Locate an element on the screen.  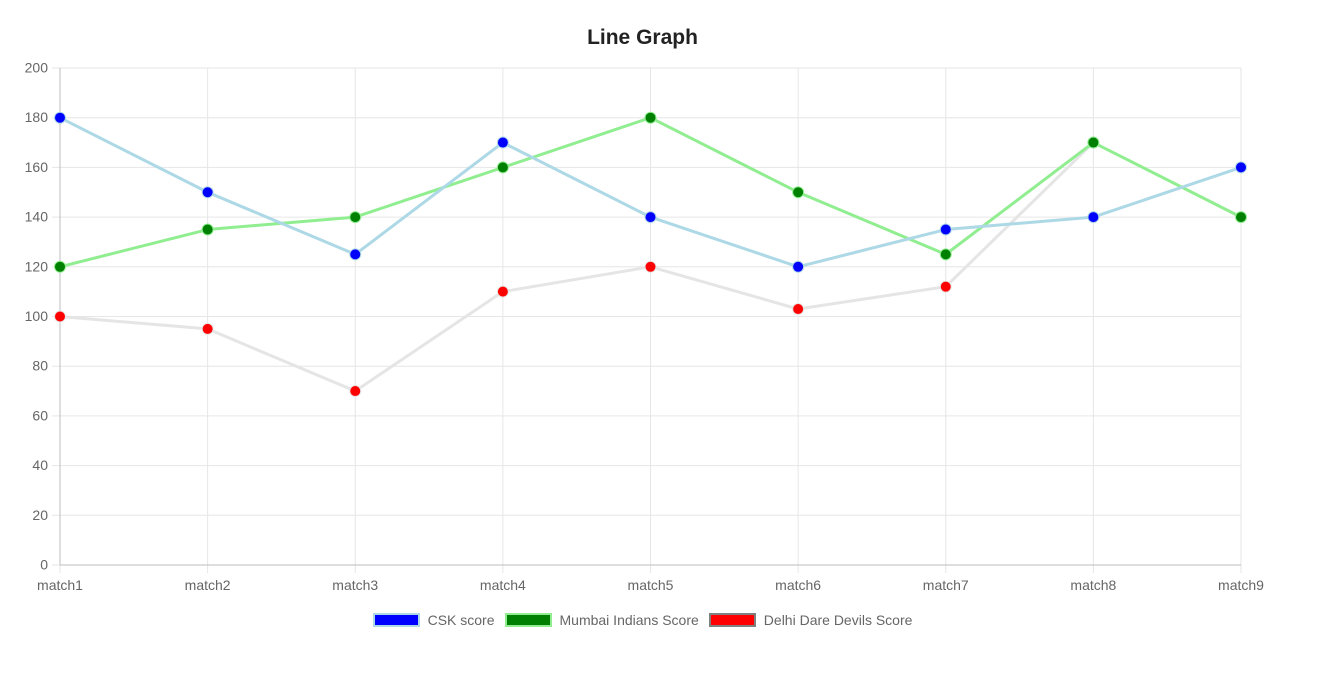
x-tick-label: match2 is located at coordinates (208, 585).